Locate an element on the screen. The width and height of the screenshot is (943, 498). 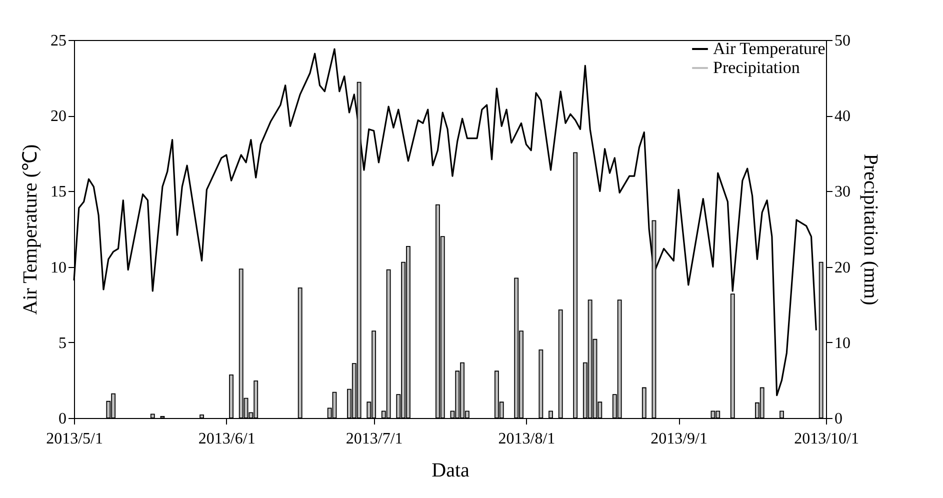
y-tick-label: 10 is located at coordinates (58, 267).